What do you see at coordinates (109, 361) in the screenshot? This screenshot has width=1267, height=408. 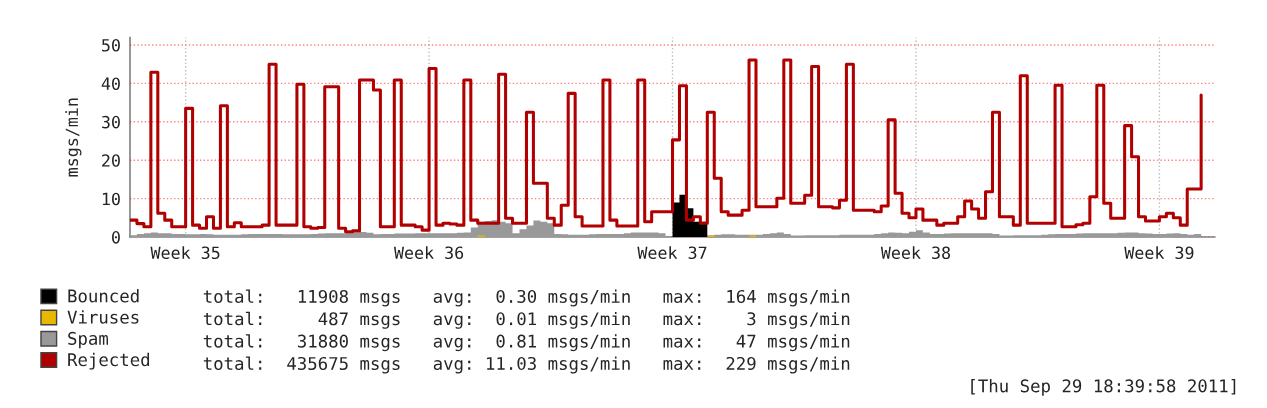 I see `legend-label: Rejected` at bounding box center [109, 361].